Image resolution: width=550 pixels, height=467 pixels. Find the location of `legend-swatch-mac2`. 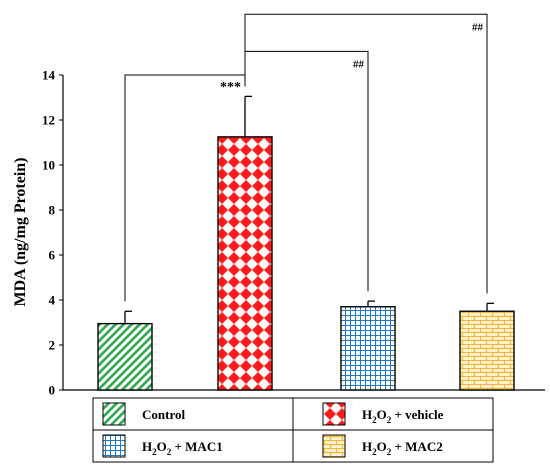

legend-swatch-mac2 is located at coordinates (334, 446).